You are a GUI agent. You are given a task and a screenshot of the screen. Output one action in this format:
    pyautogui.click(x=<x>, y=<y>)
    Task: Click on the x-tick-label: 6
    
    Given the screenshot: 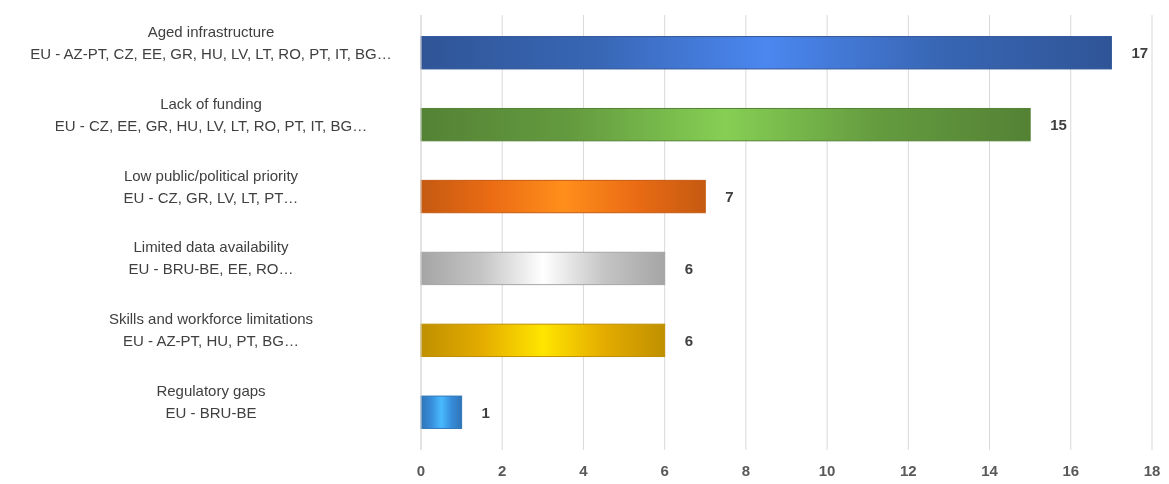 What is the action you would take?
    pyautogui.click(x=664, y=470)
    